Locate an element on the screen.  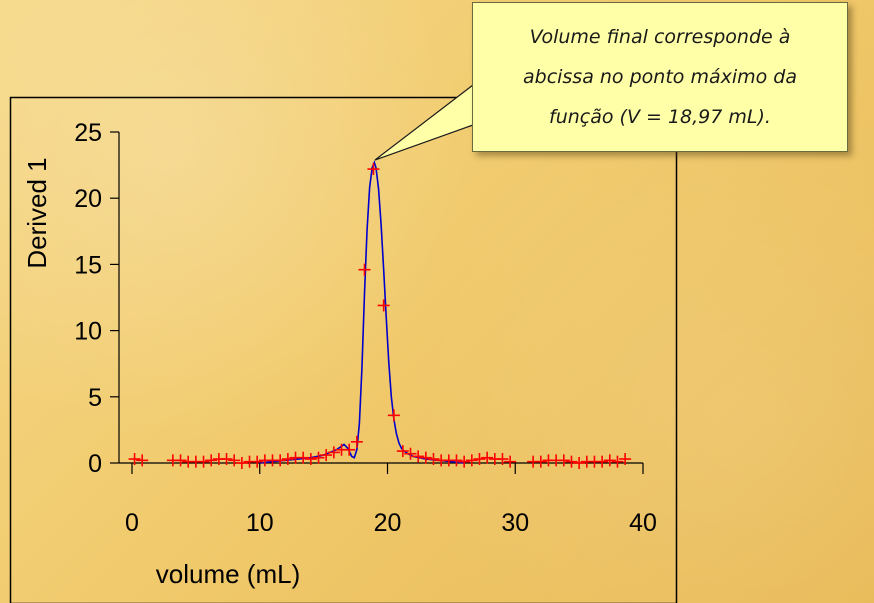
x-tick-label: 10 is located at coordinates (260, 523).